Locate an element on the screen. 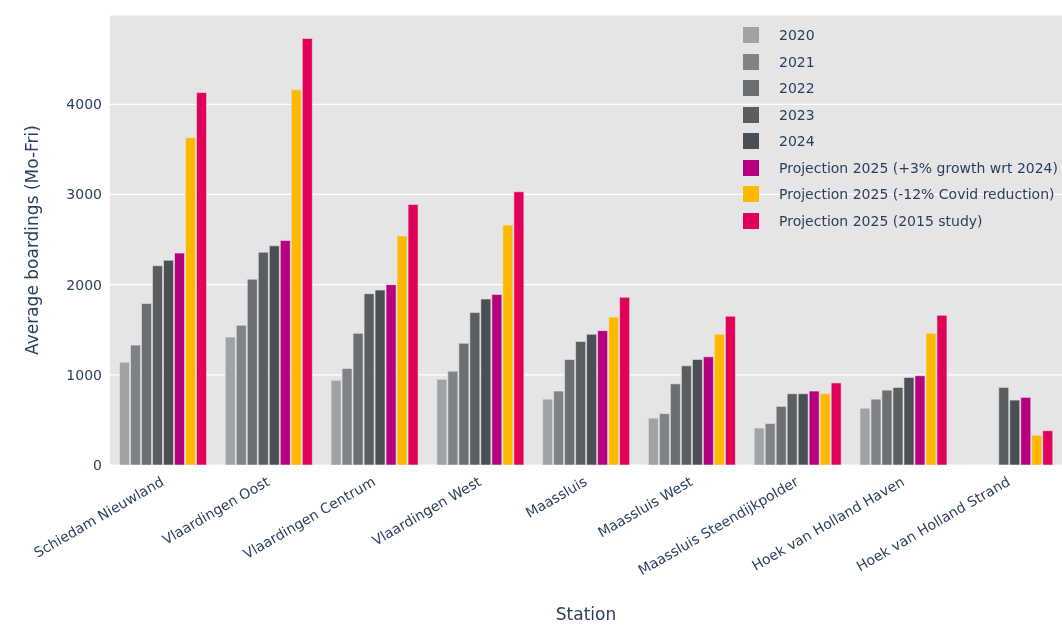 Image resolution: width=1062 pixels, height=630 pixels. legend-label: 2021 is located at coordinates (796, 61).